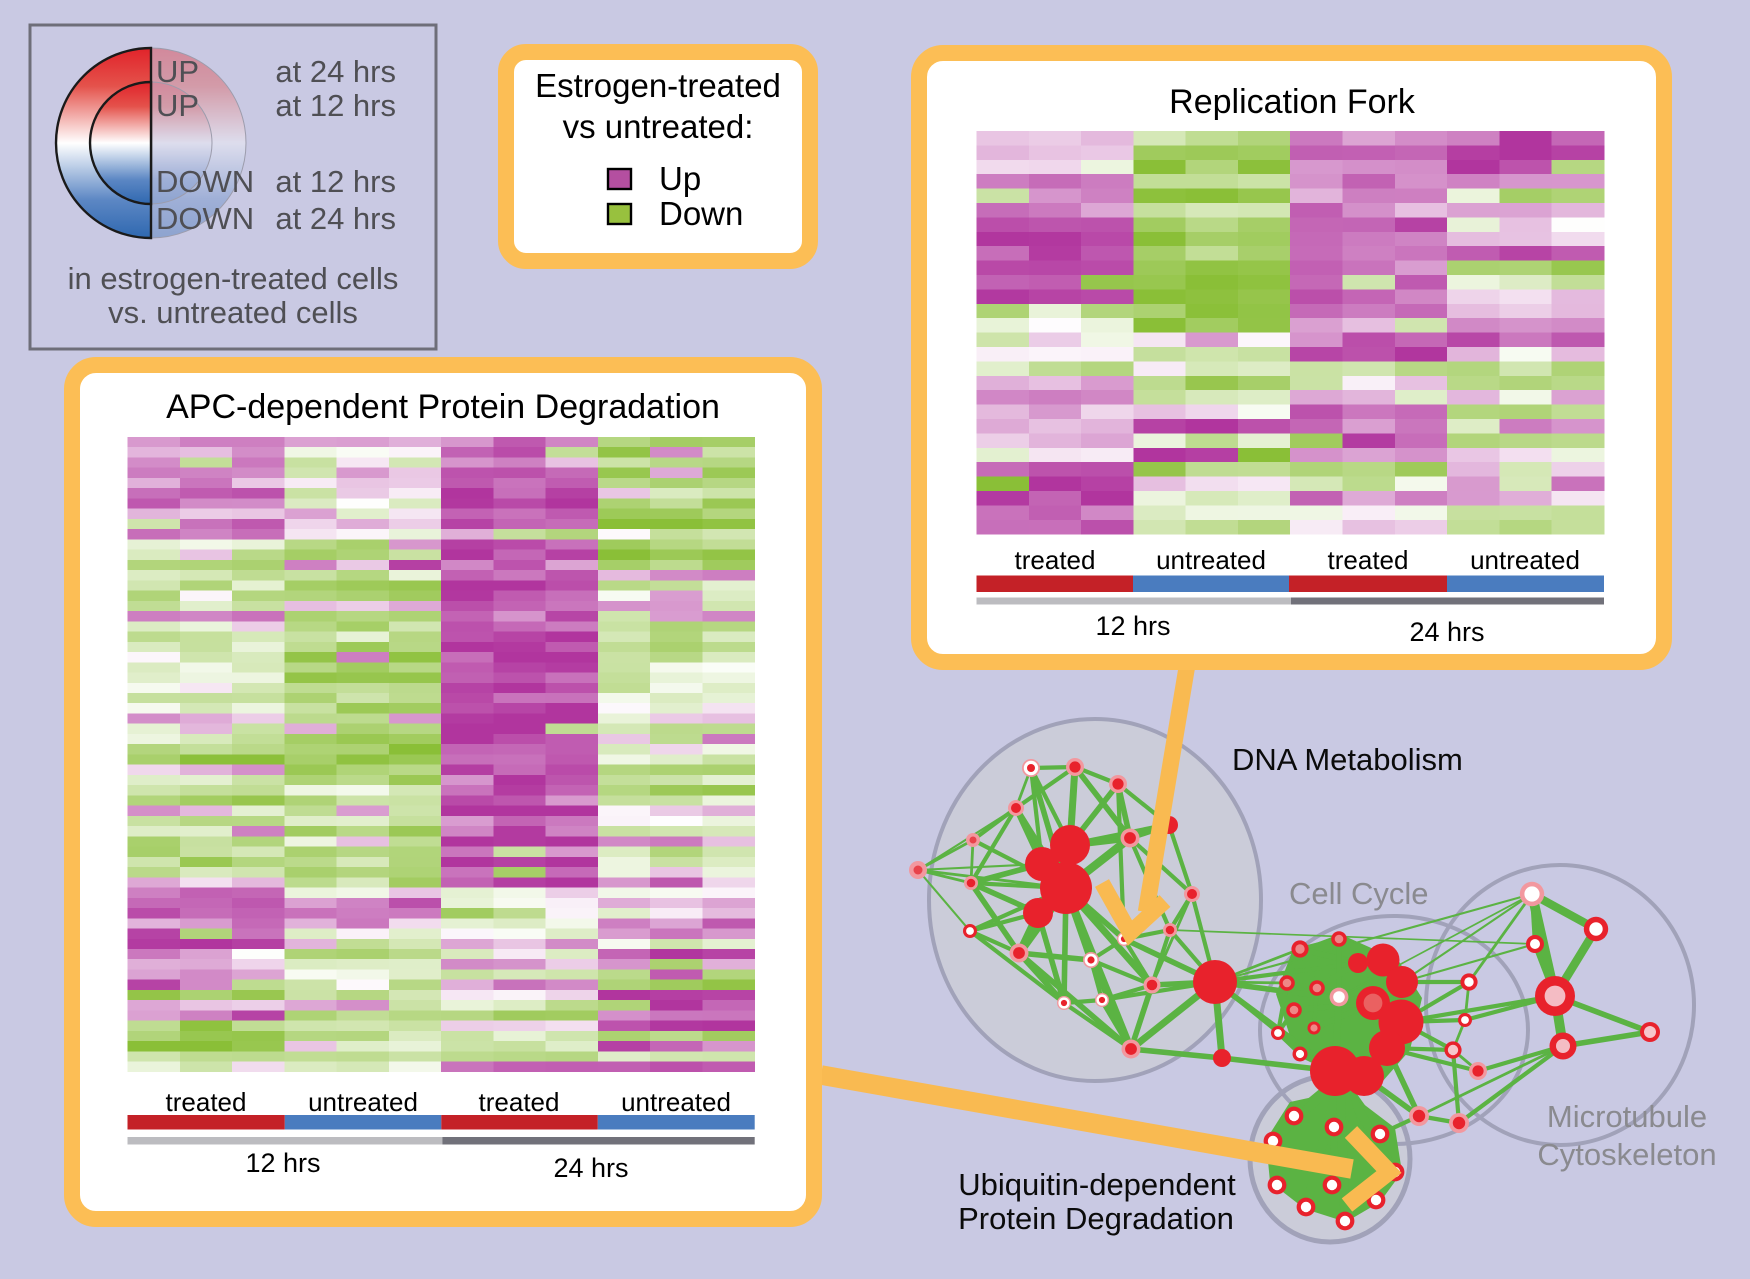  Describe the element at coordinates (443, 407) in the screenshot. I see `svg-text:APC-dependent Protein Degradat: APC-dependent Protein Degradation` at that location.